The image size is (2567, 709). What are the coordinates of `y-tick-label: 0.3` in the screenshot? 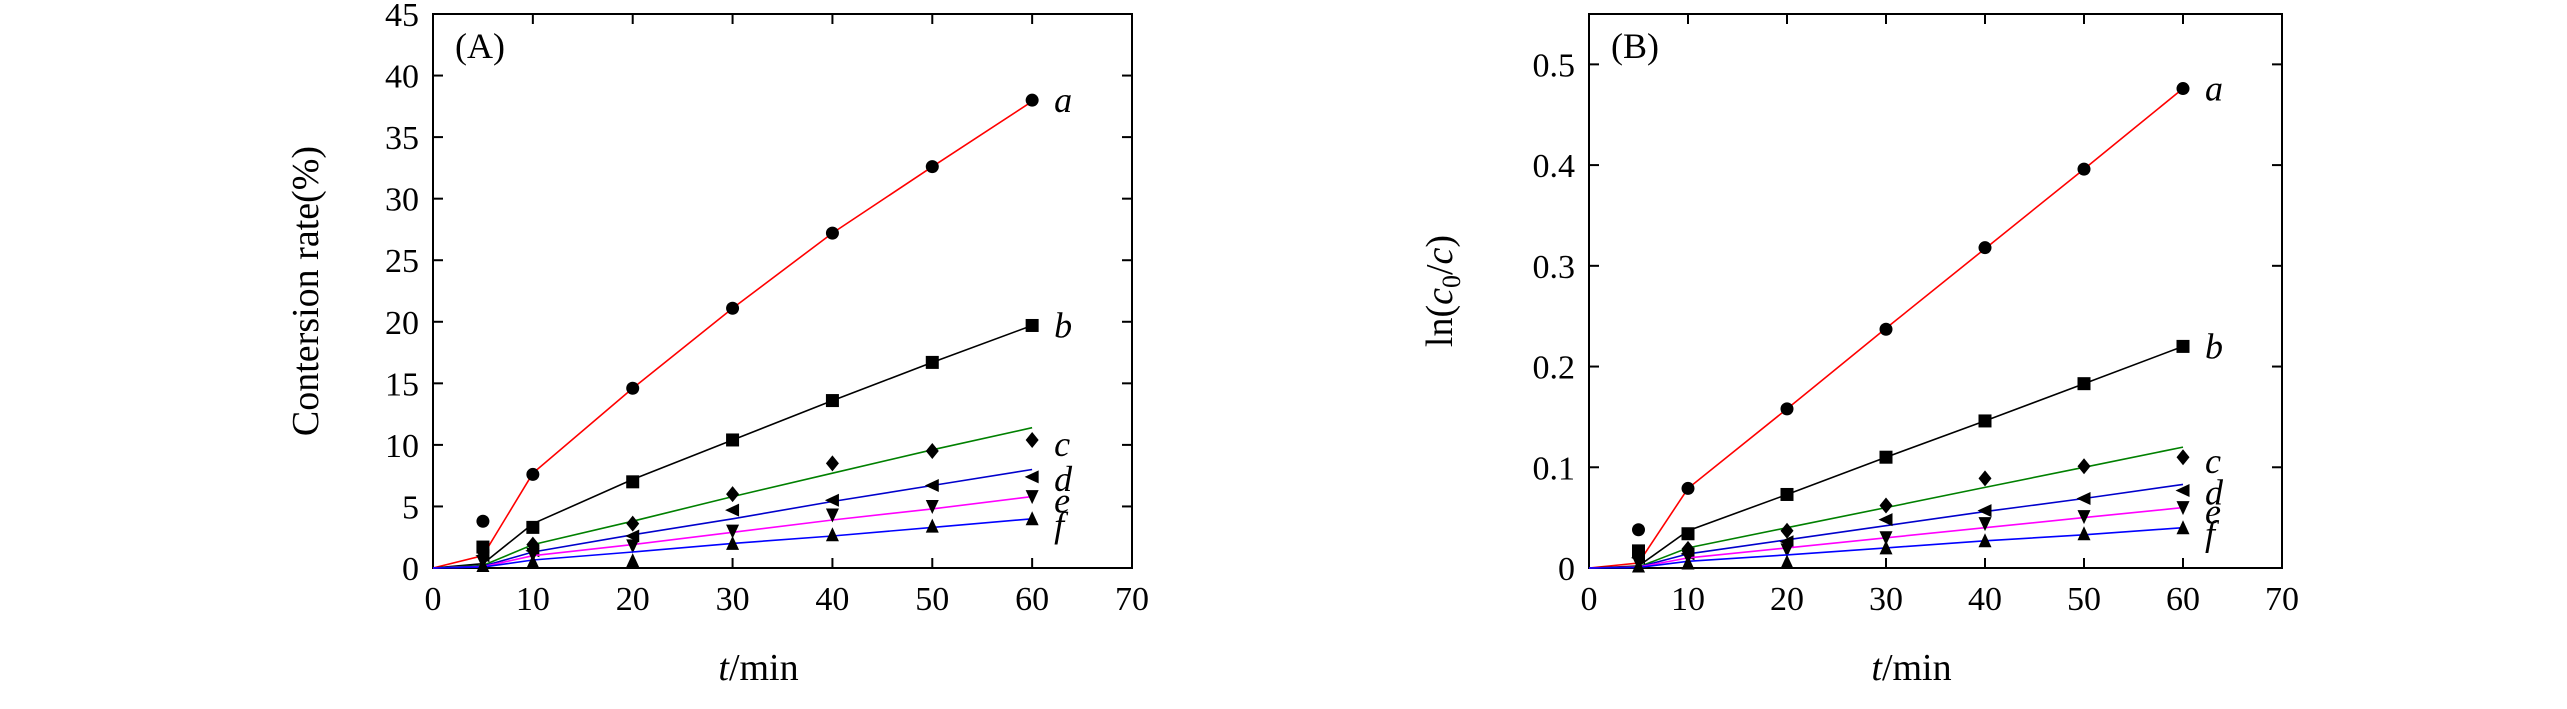 It's located at (1554, 267).